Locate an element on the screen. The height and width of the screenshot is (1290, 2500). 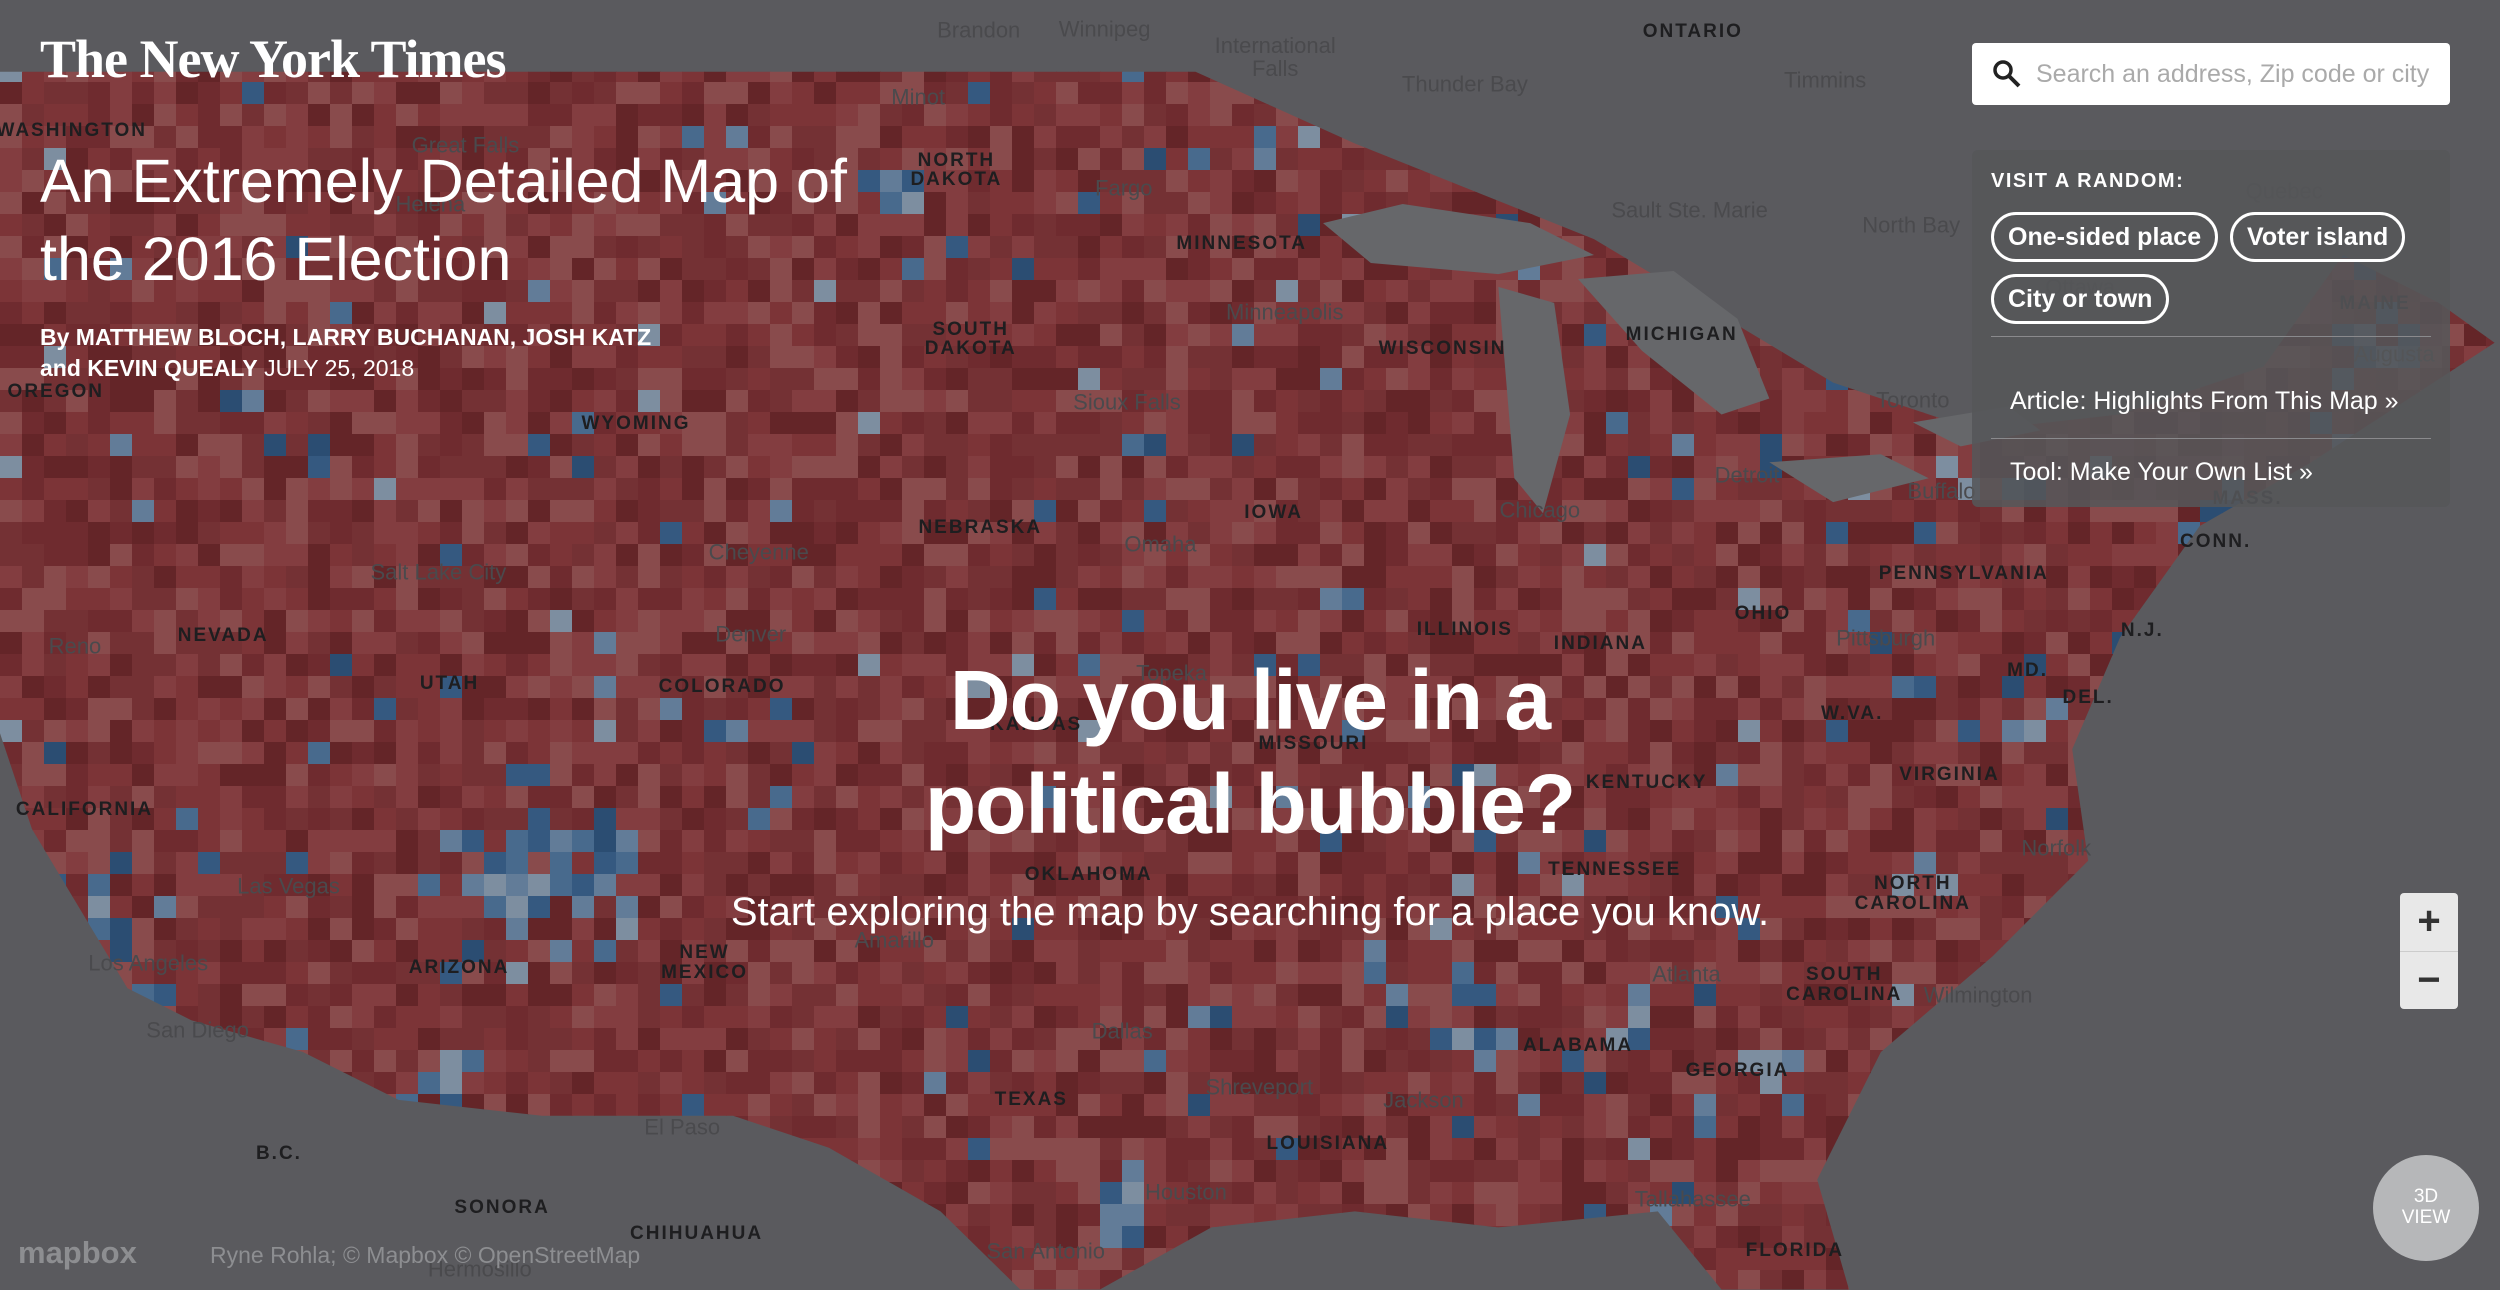
region-label: MICHIGAN is located at coordinates (1681, 334).